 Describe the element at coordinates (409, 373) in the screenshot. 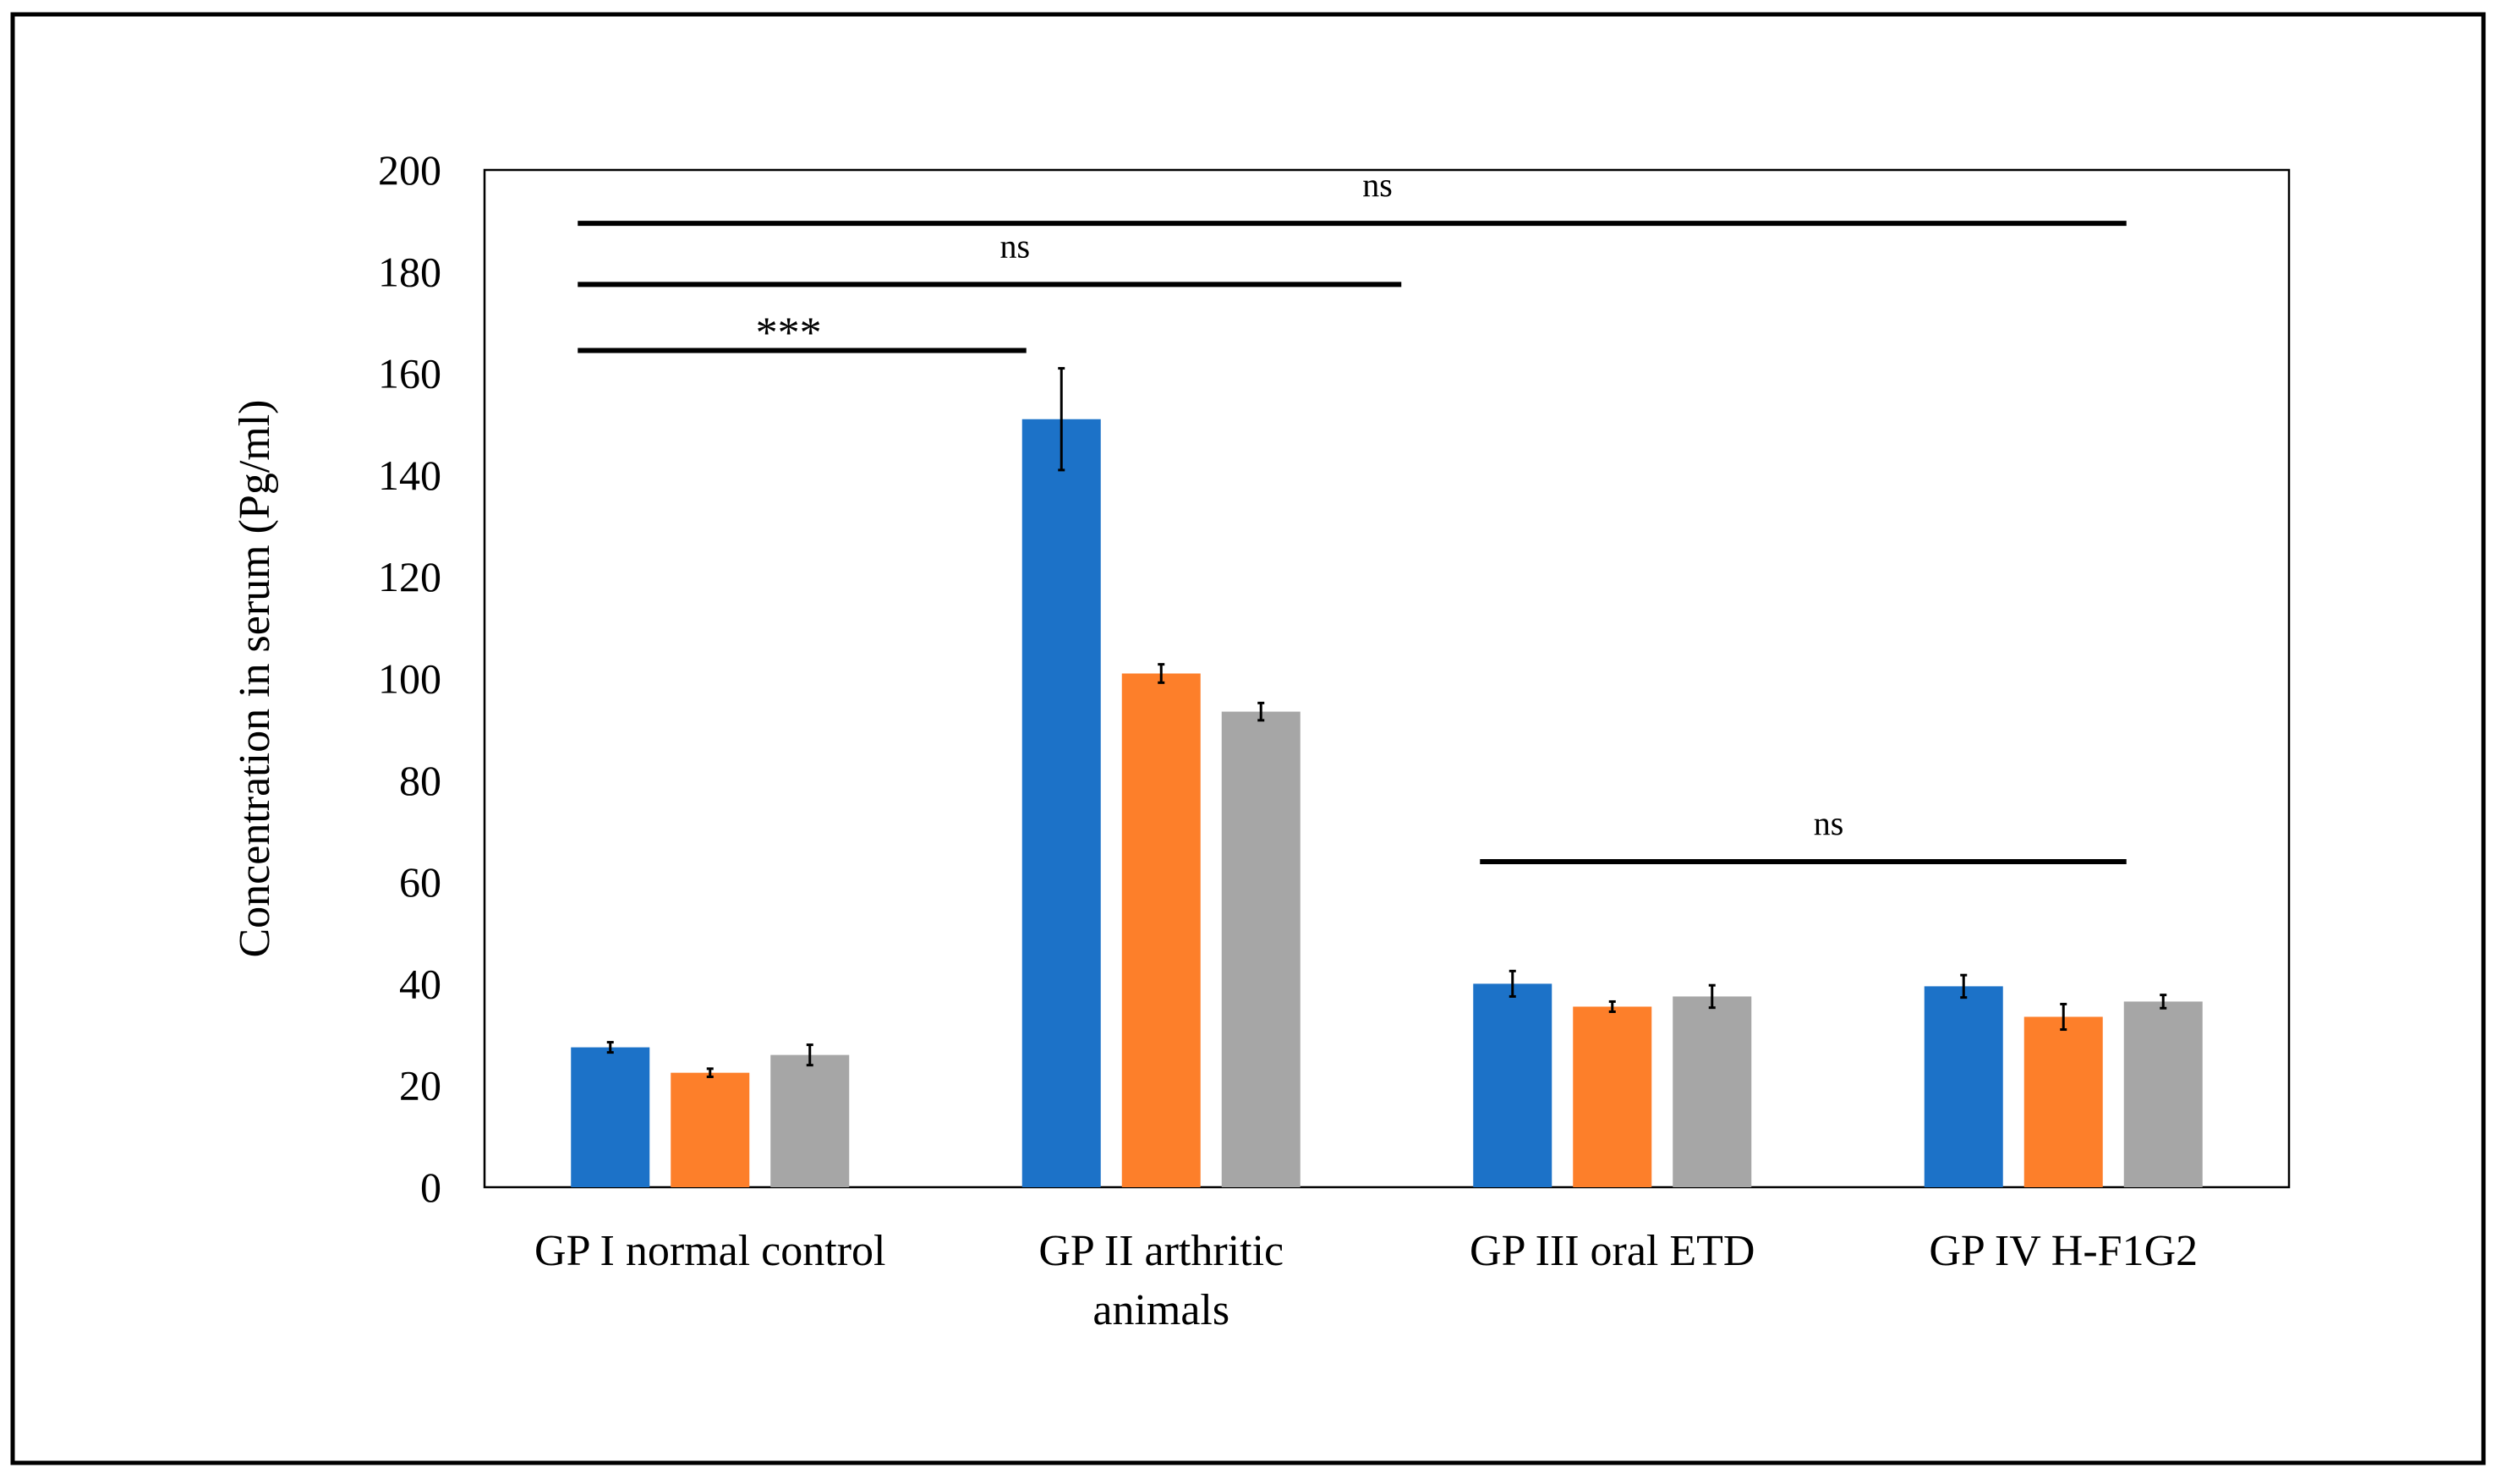

I see `y-tick-label: 160` at that location.